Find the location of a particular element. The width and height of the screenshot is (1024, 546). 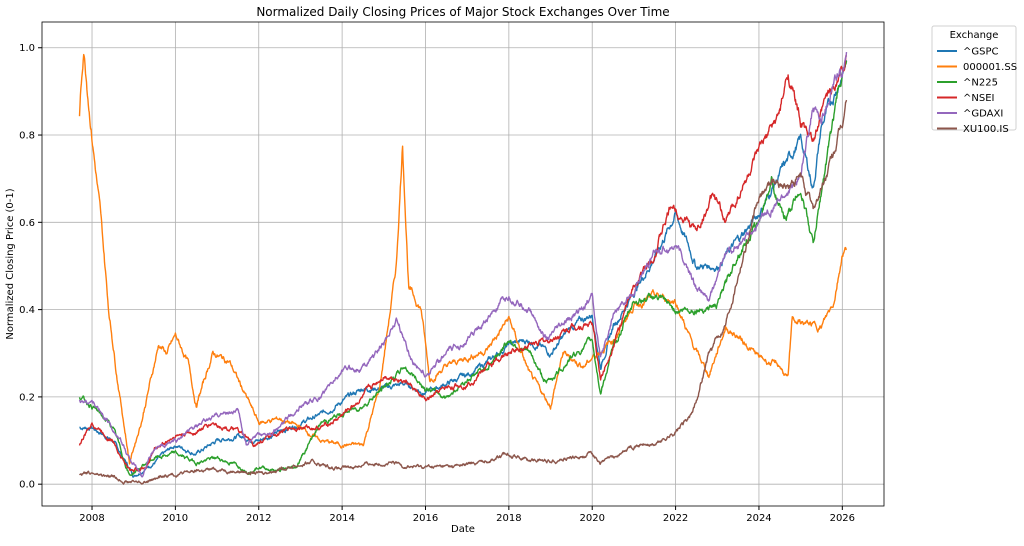

legend-entry: 000001.SS is located at coordinates (990, 67).